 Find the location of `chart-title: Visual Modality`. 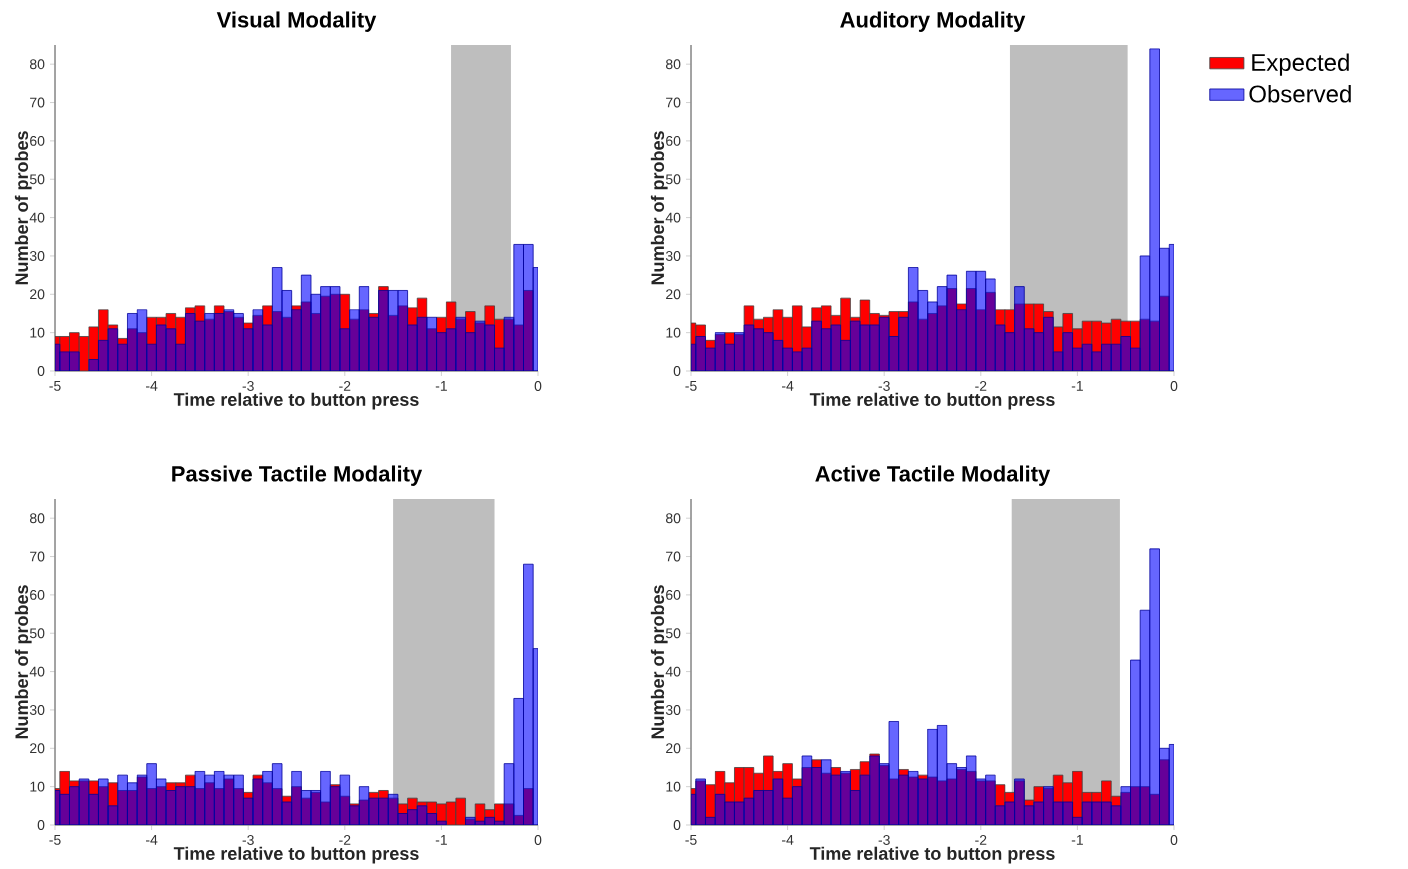

chart-title: Visual Modality is located at coordinates (296, 21).